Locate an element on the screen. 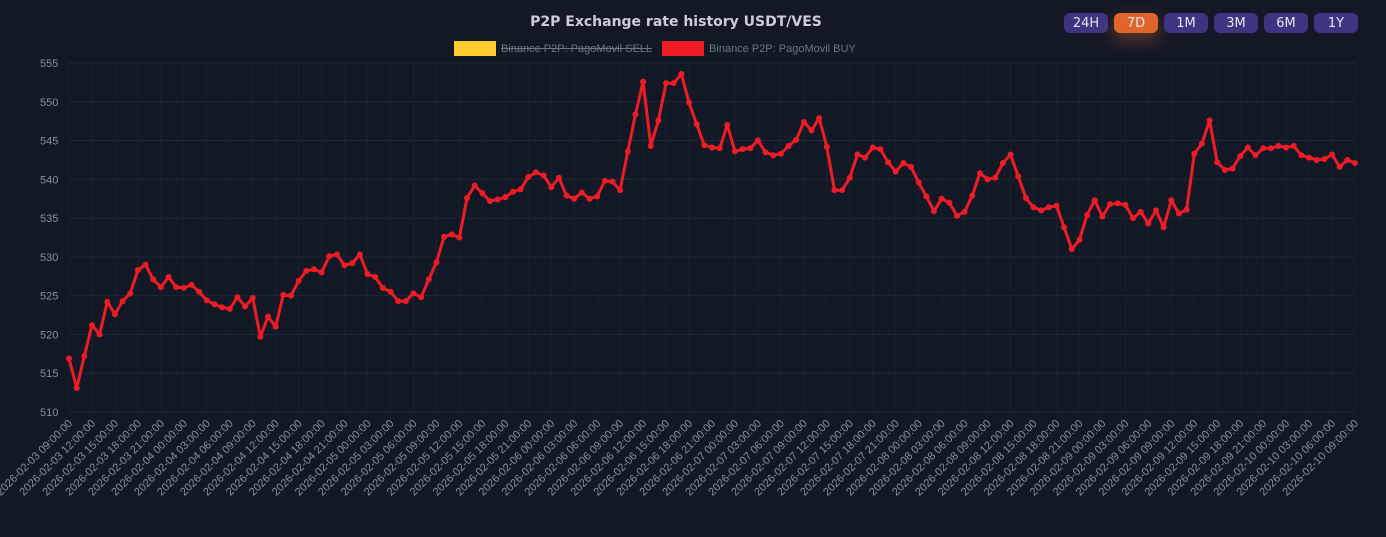 The image size is (1386, 537). y-tick-label: 520 is located at coordinates (49, 335).